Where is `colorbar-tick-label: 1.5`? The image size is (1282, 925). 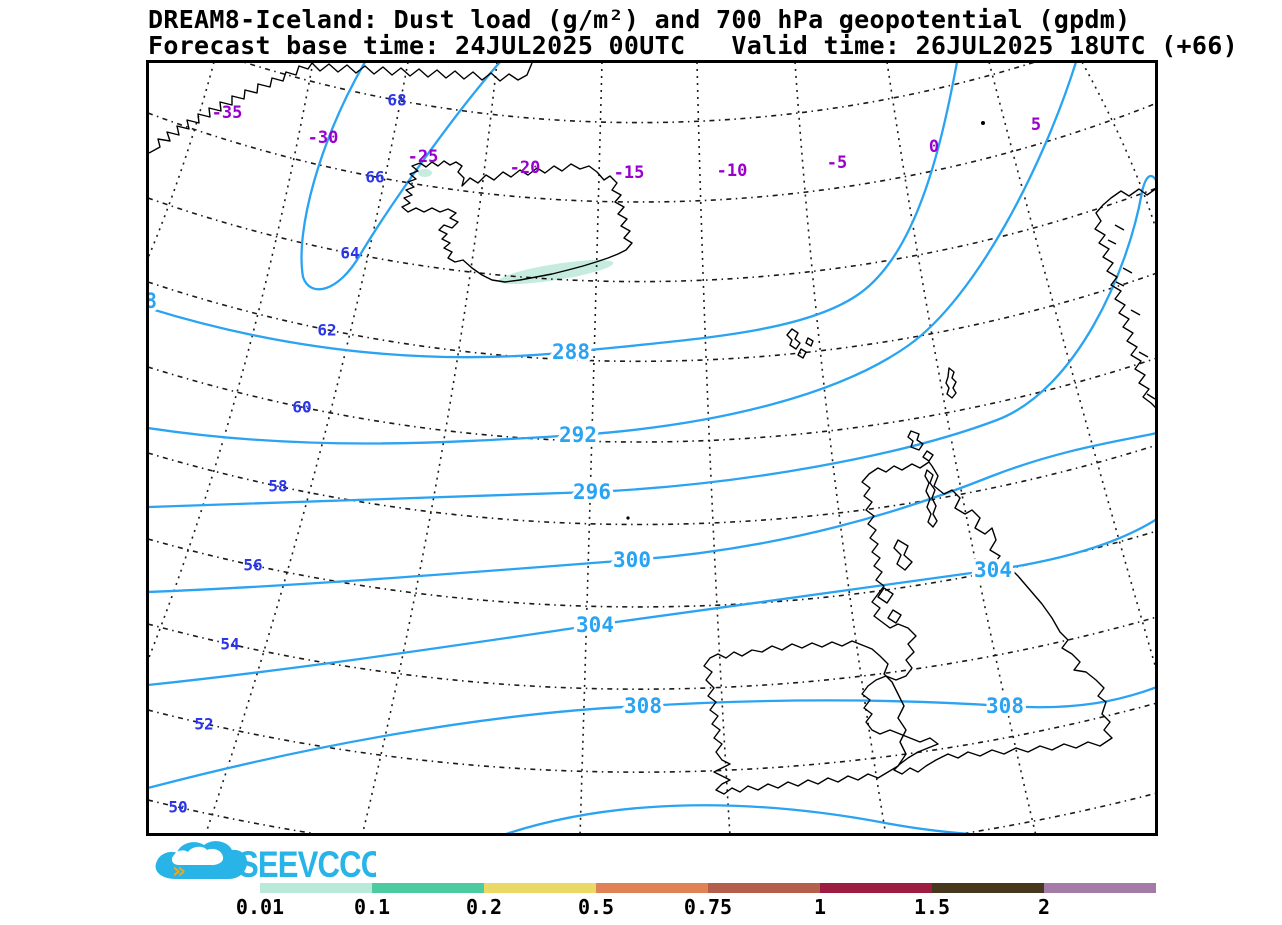
colorbar-tick-label: 1.5 is located at coordinates (932, 907).